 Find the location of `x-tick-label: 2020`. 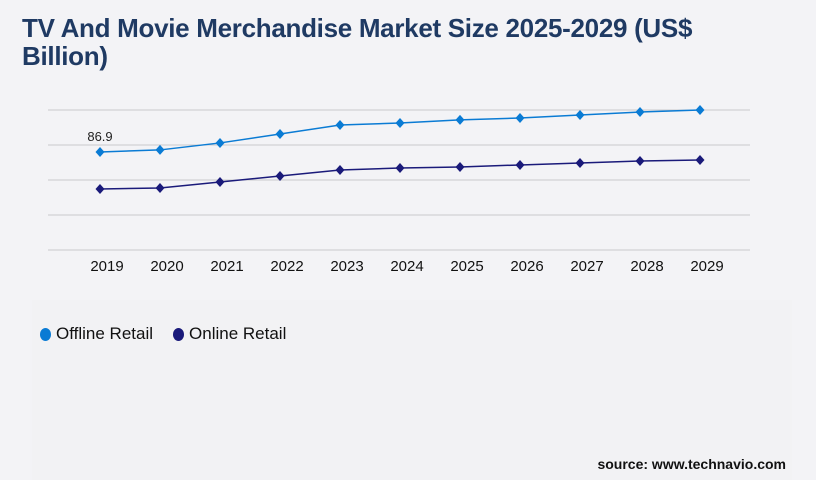

x-tick-label: 2020 is located at coordinates (166, 266).